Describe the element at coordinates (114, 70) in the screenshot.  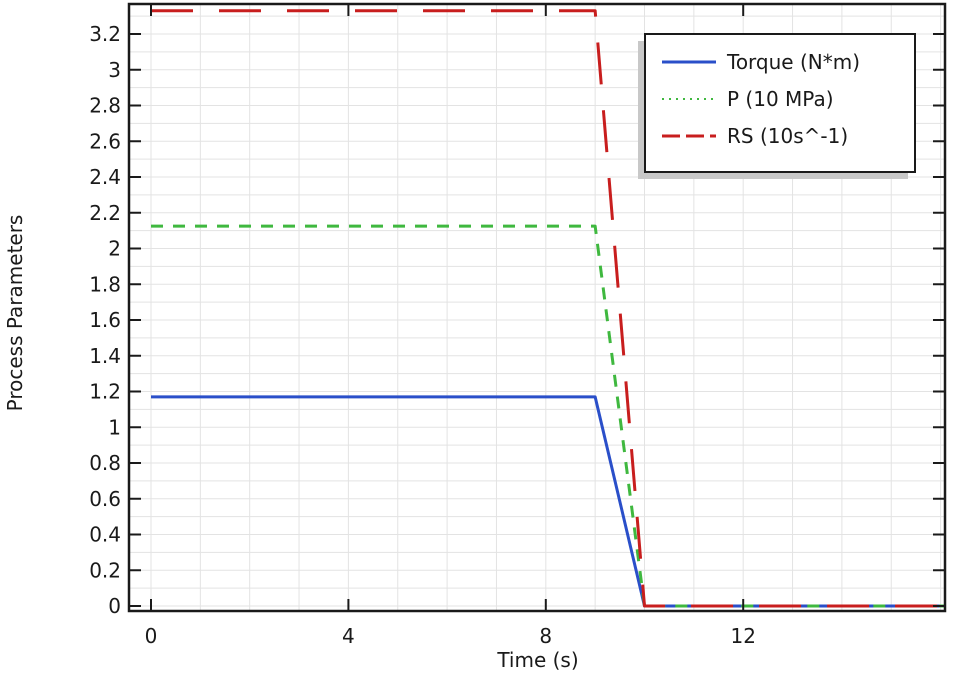
I see `y-tick-label: 3` at that location.